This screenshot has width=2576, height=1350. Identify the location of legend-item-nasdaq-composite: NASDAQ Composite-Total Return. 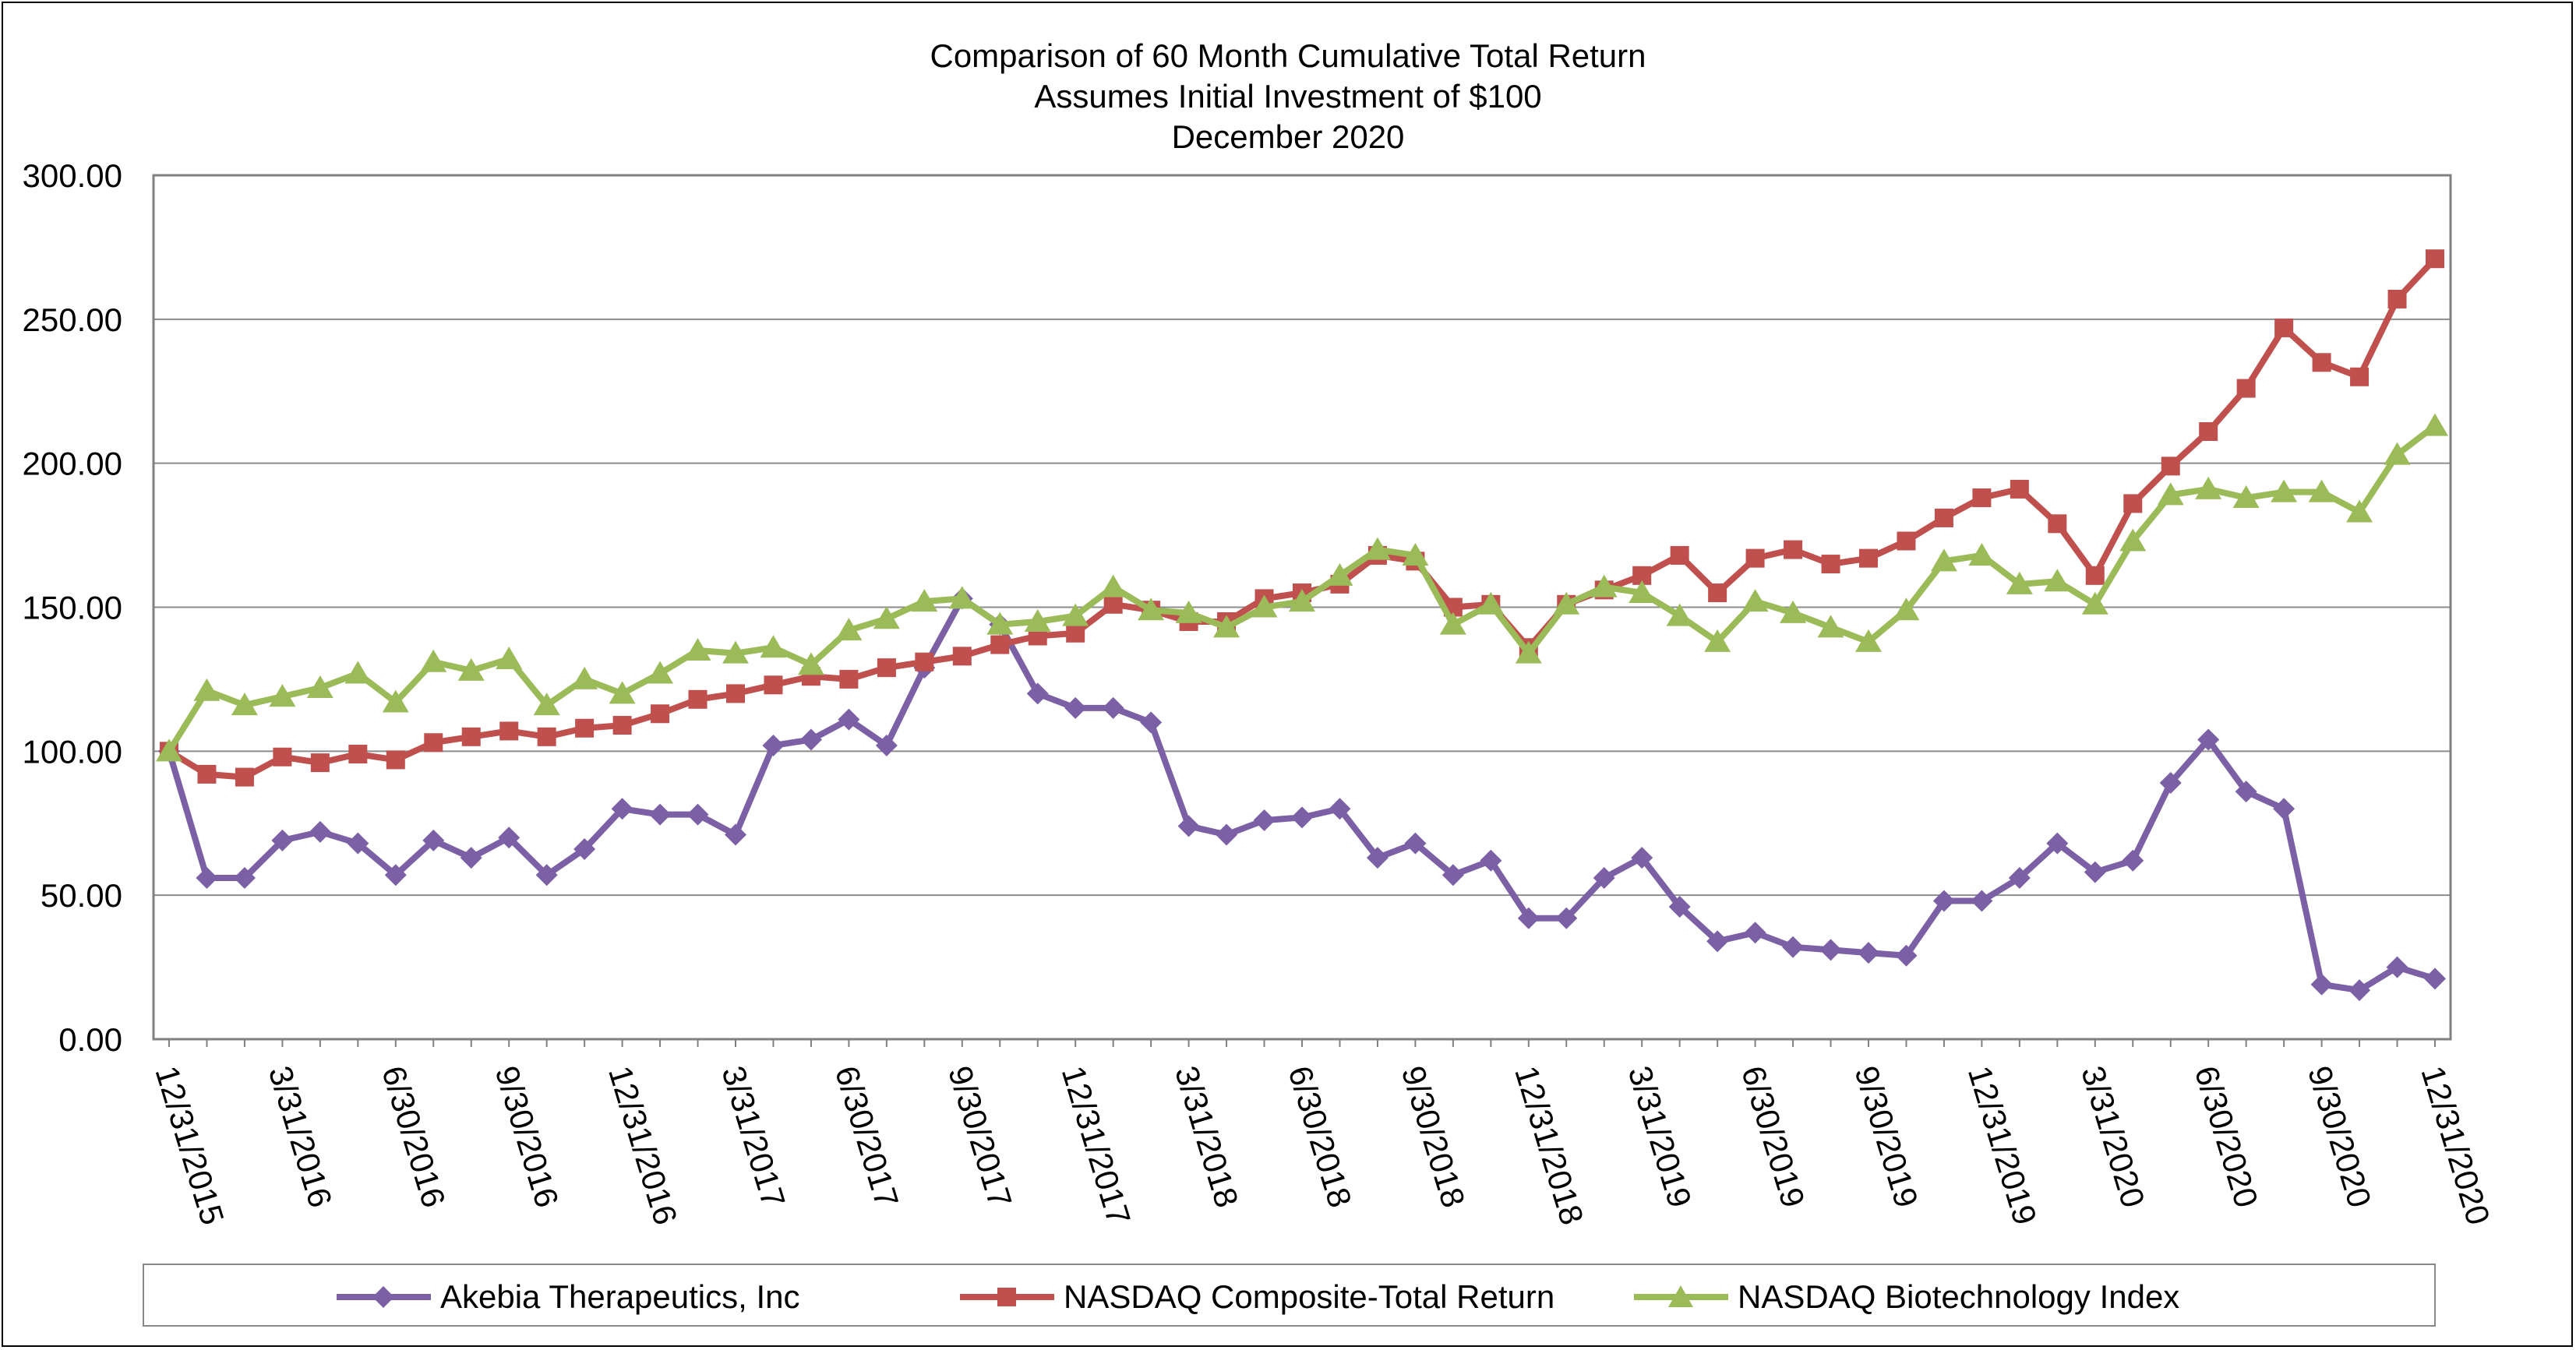
(1256, 1297).